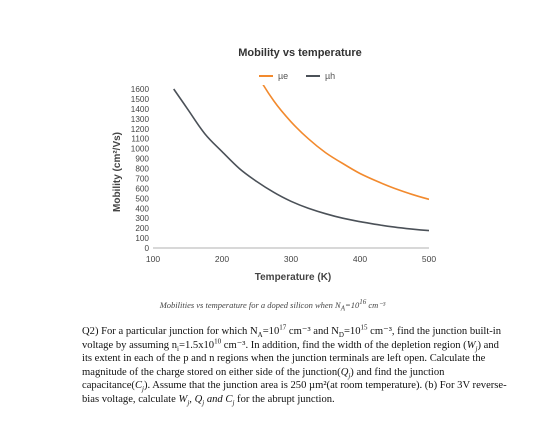  I want to click on y-tick-label: 400, so click(142, 208).